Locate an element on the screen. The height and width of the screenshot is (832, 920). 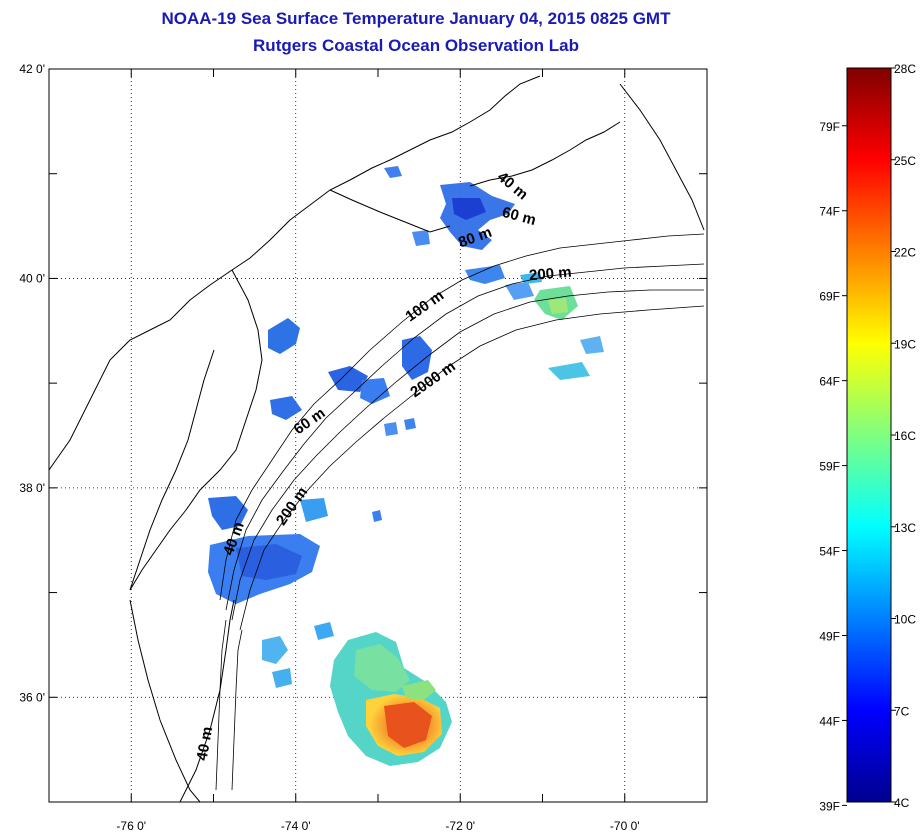
lat-tick-label: 36 0' is located at coordinates (32, 697).